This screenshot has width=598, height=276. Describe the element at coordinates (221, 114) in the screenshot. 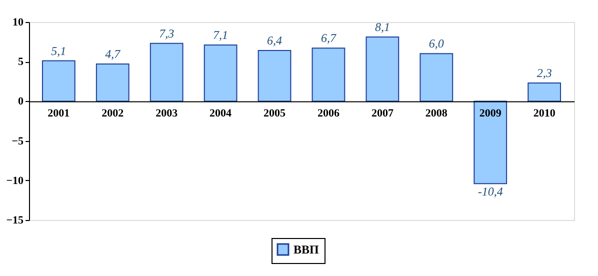

I see `x-tick-label: 2004` at that location.